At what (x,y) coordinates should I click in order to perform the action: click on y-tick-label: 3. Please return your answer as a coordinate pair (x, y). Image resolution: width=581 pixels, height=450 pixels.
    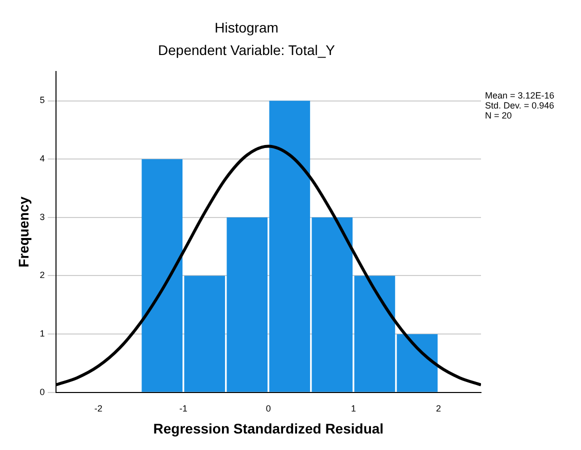
    Looking at the image, I should click on (42, 217).